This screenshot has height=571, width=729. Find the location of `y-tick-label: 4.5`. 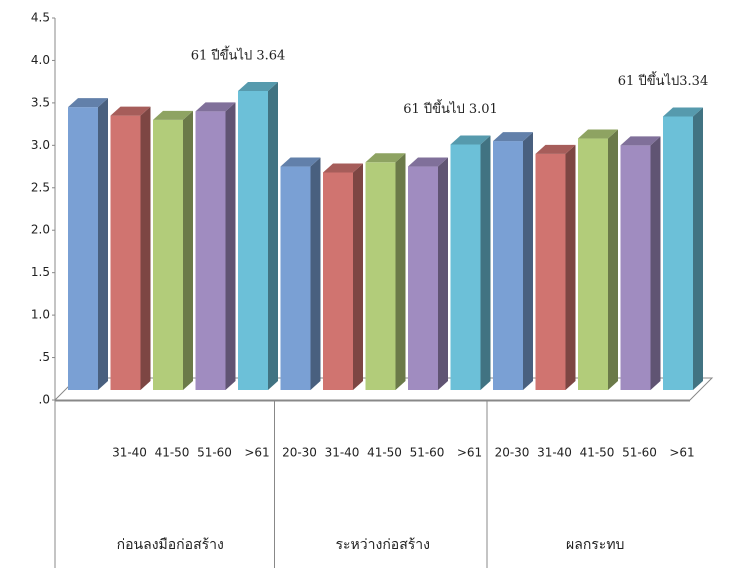

y-tick-label: 4.5 is located at coordinates (40, 18).